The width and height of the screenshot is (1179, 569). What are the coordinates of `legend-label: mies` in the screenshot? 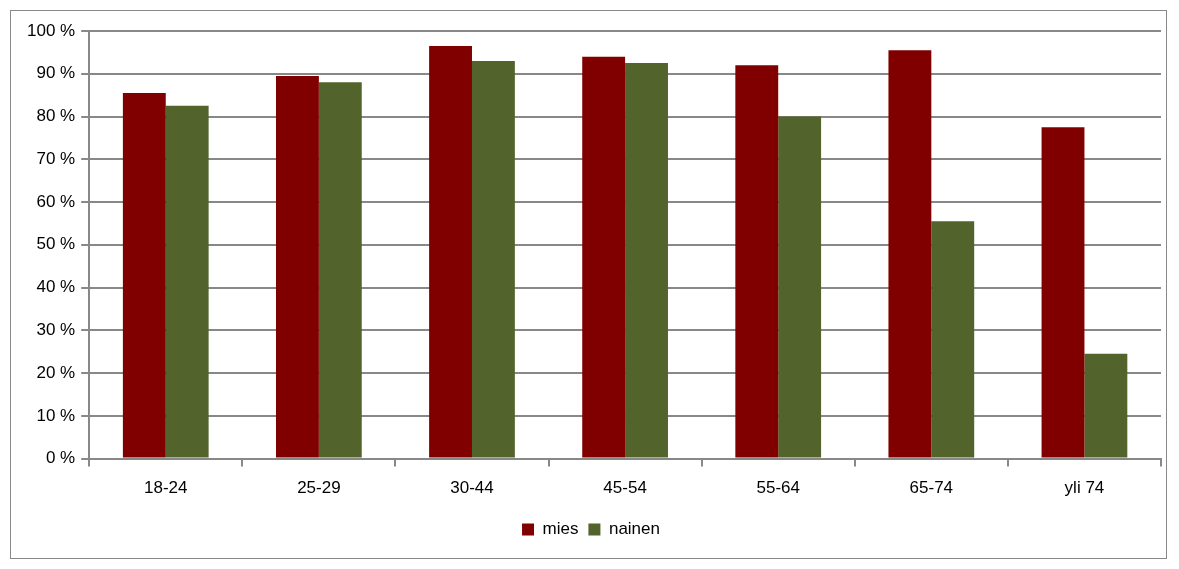 It's located at (560, 529).